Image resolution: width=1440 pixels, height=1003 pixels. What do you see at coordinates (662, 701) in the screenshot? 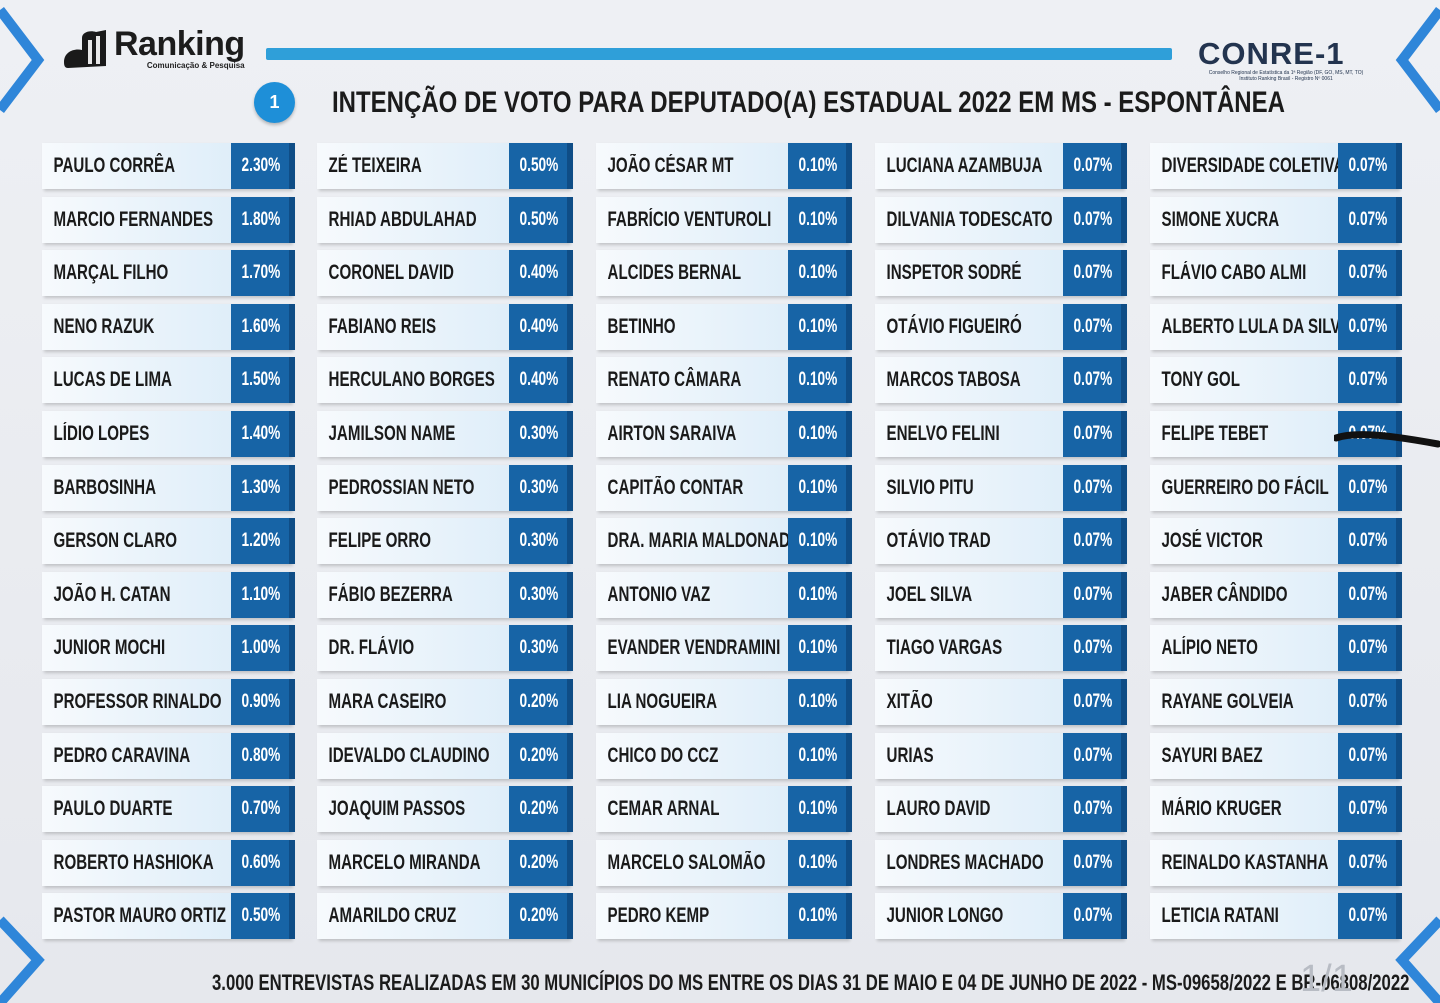
I see `candidate-name-text: LIA NOGUEIRA` at bounding box center [662, 701].